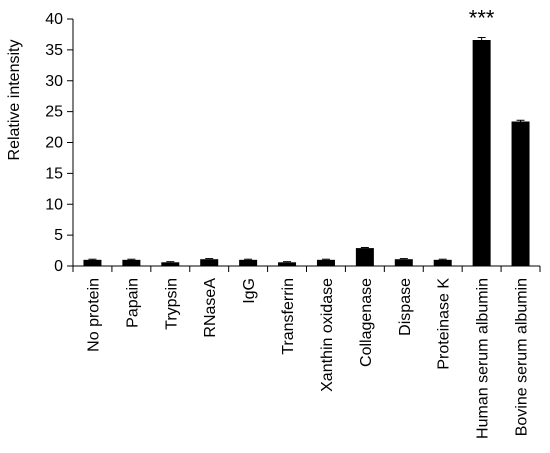 The image size is (550, 453). Describe the element at coordinates (210, 308) in the screenshot. I see `x-tick-label: RNaseA` at that location.